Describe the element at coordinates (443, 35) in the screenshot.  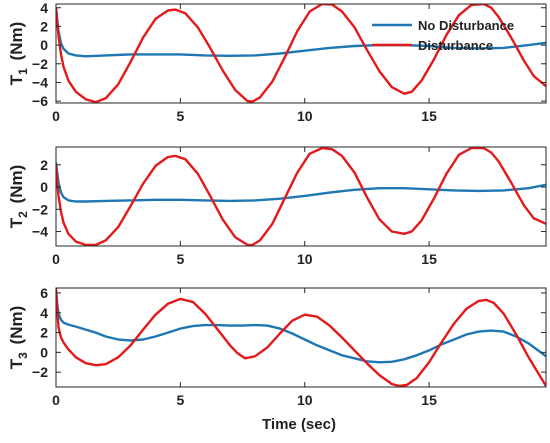
I see `legend: No Disturbance Disturbance` at that location.